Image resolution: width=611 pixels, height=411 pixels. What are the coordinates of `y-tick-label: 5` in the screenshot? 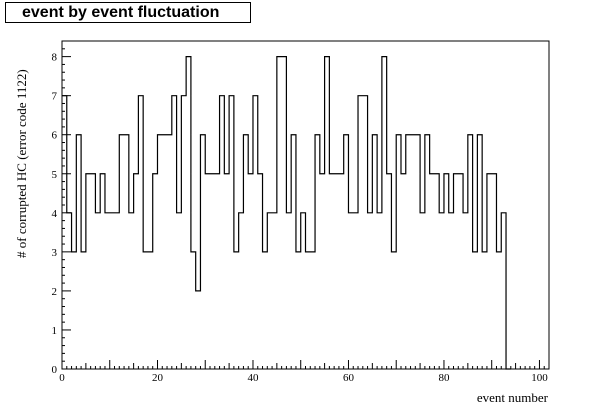 It's located at (55, 175).